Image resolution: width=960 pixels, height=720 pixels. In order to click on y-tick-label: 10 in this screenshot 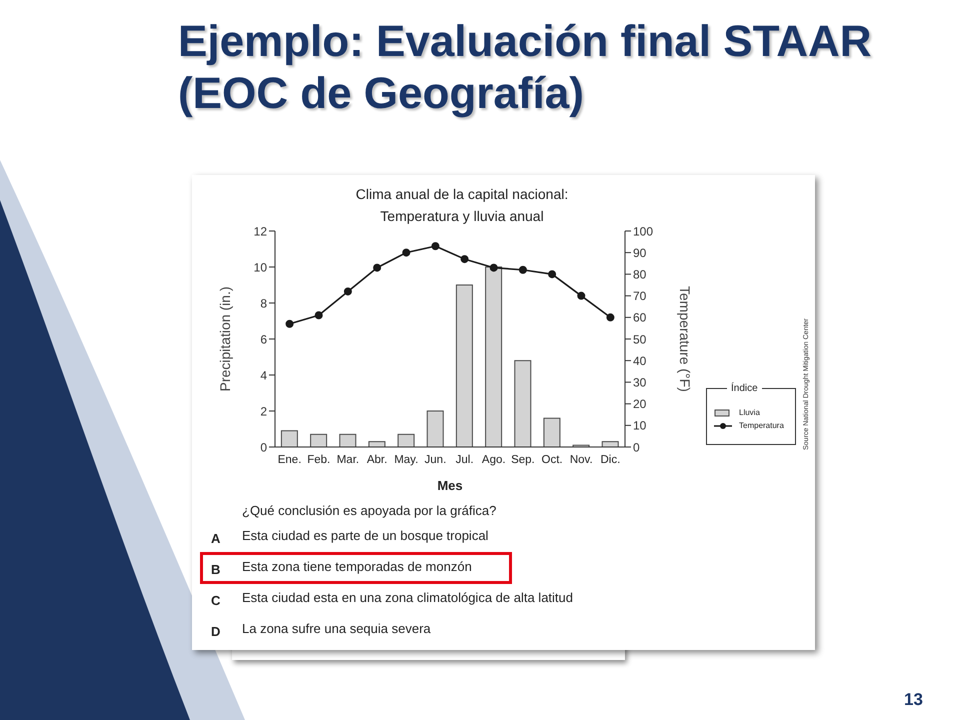, I will do `click(261, 267)`.